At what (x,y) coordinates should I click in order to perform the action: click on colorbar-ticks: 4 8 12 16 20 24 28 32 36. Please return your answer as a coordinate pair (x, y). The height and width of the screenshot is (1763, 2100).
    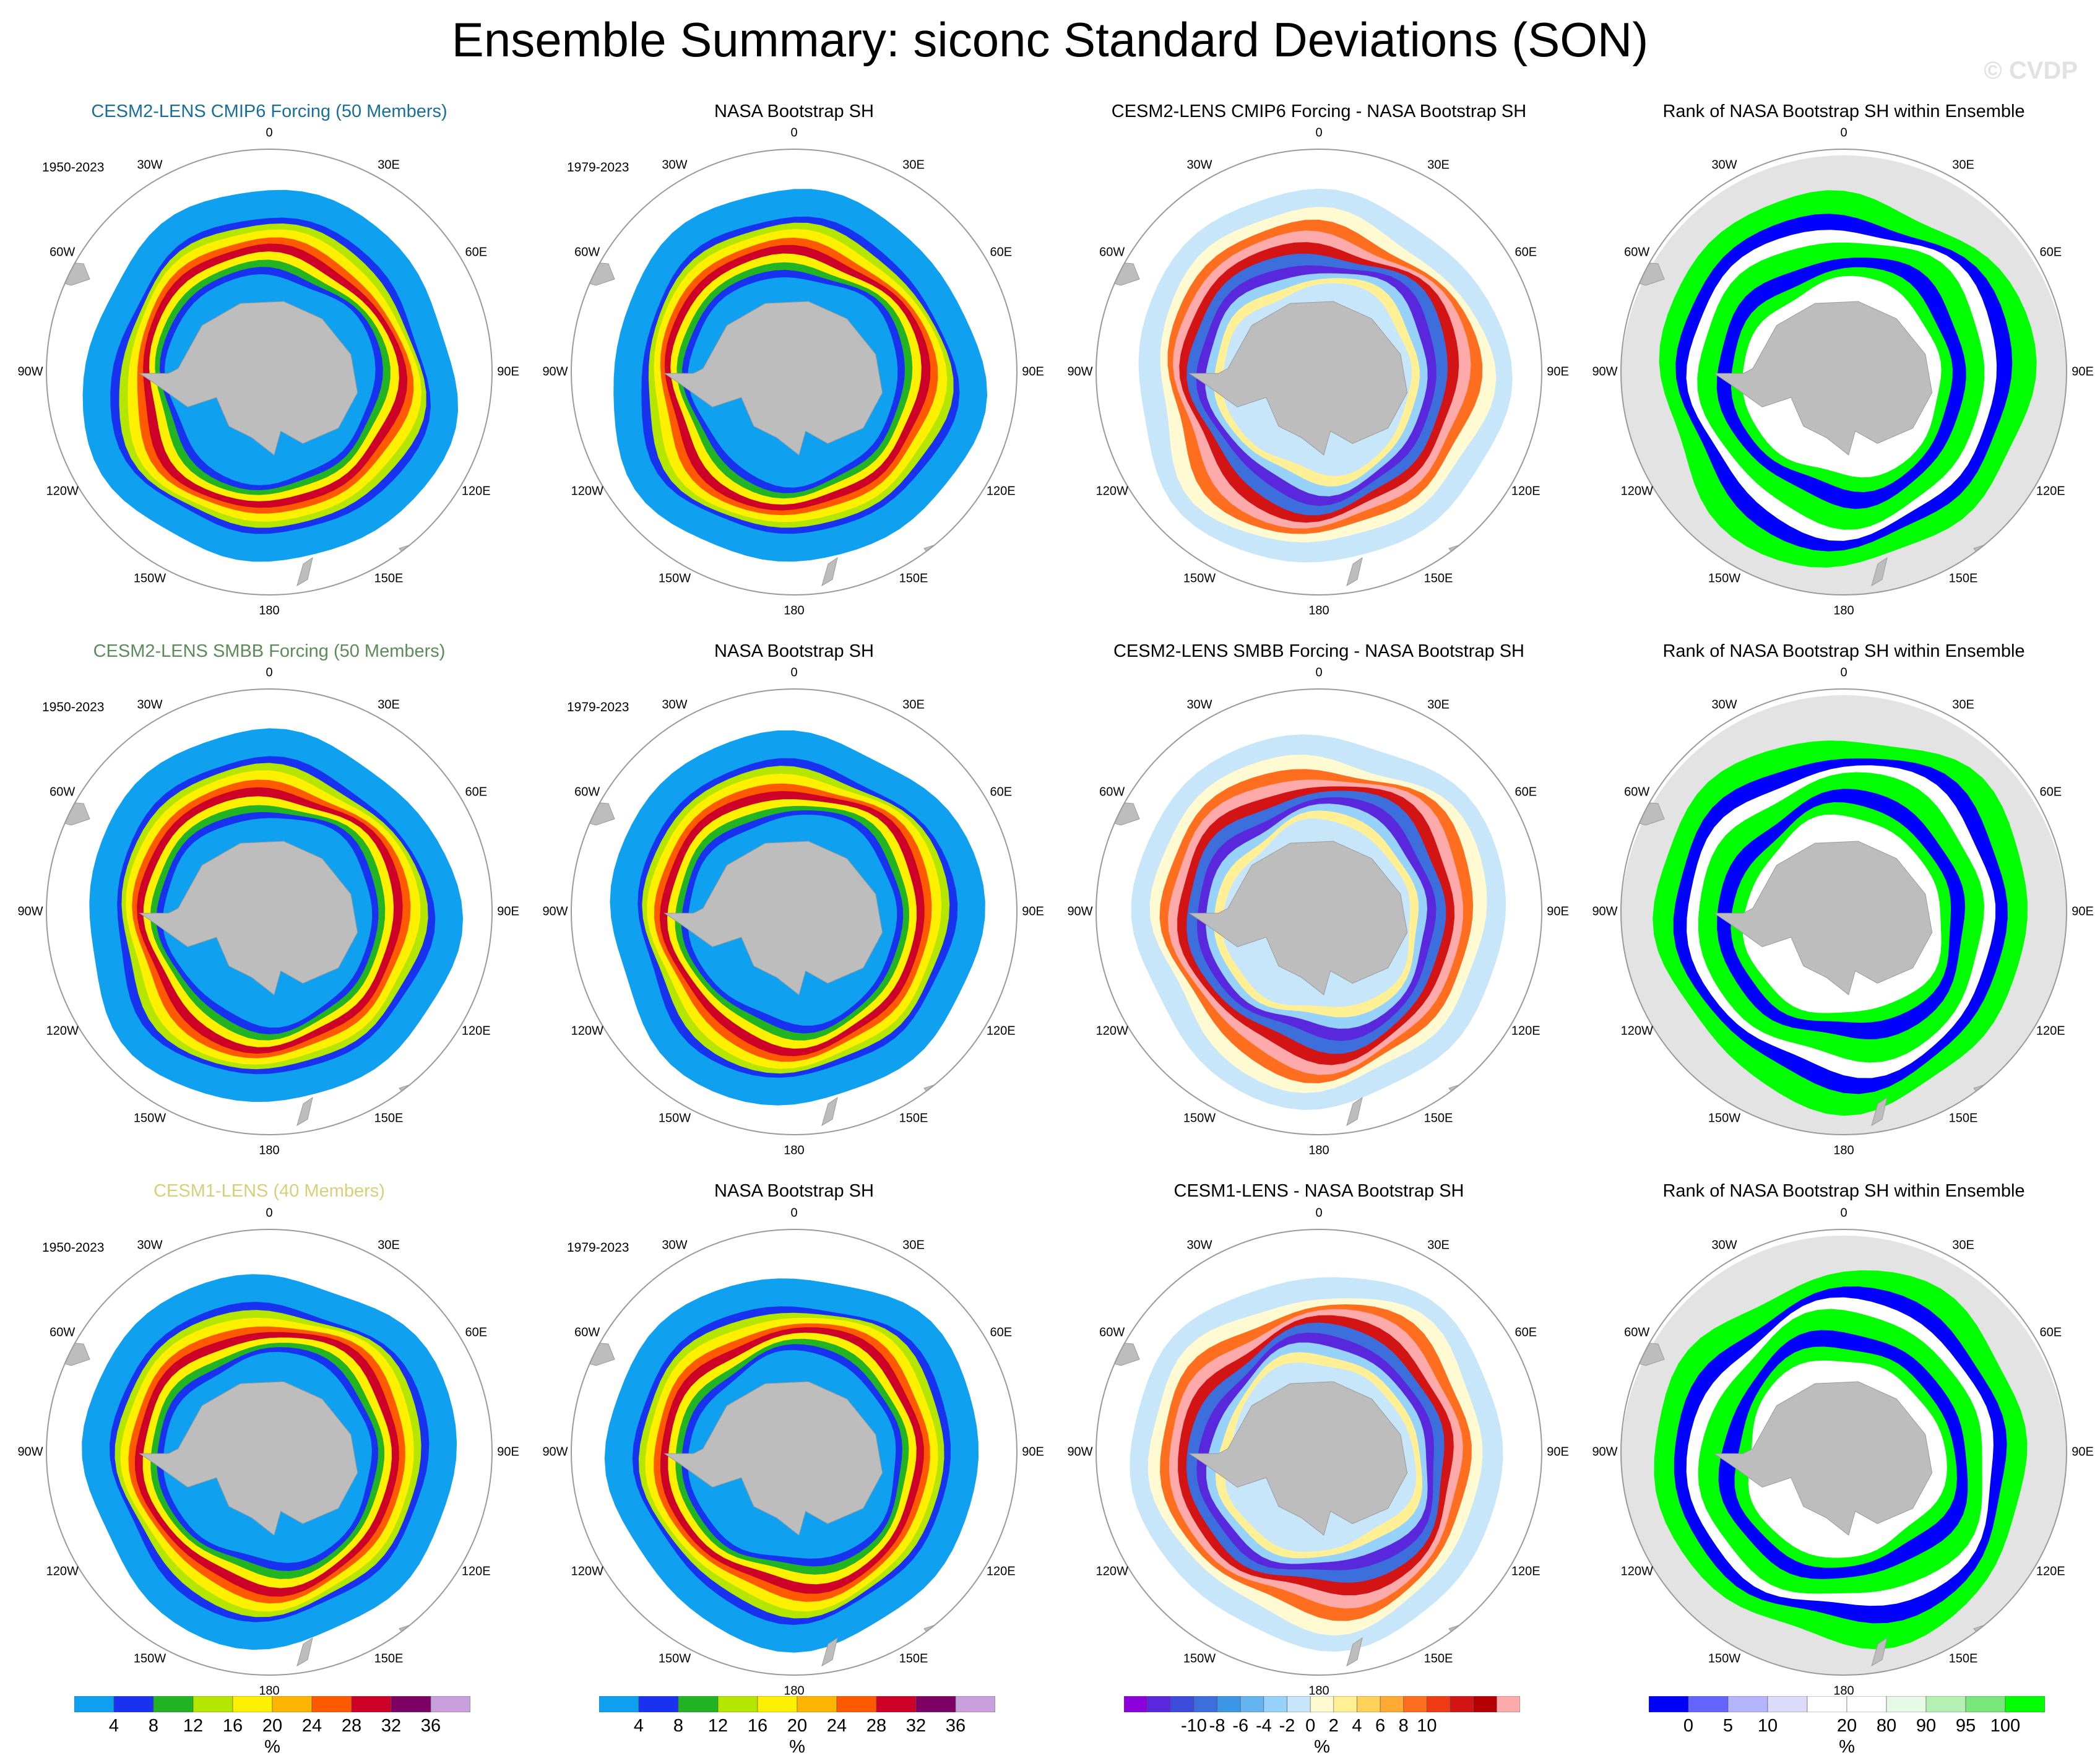
    Looking at the image, I should click on (272, 1726).